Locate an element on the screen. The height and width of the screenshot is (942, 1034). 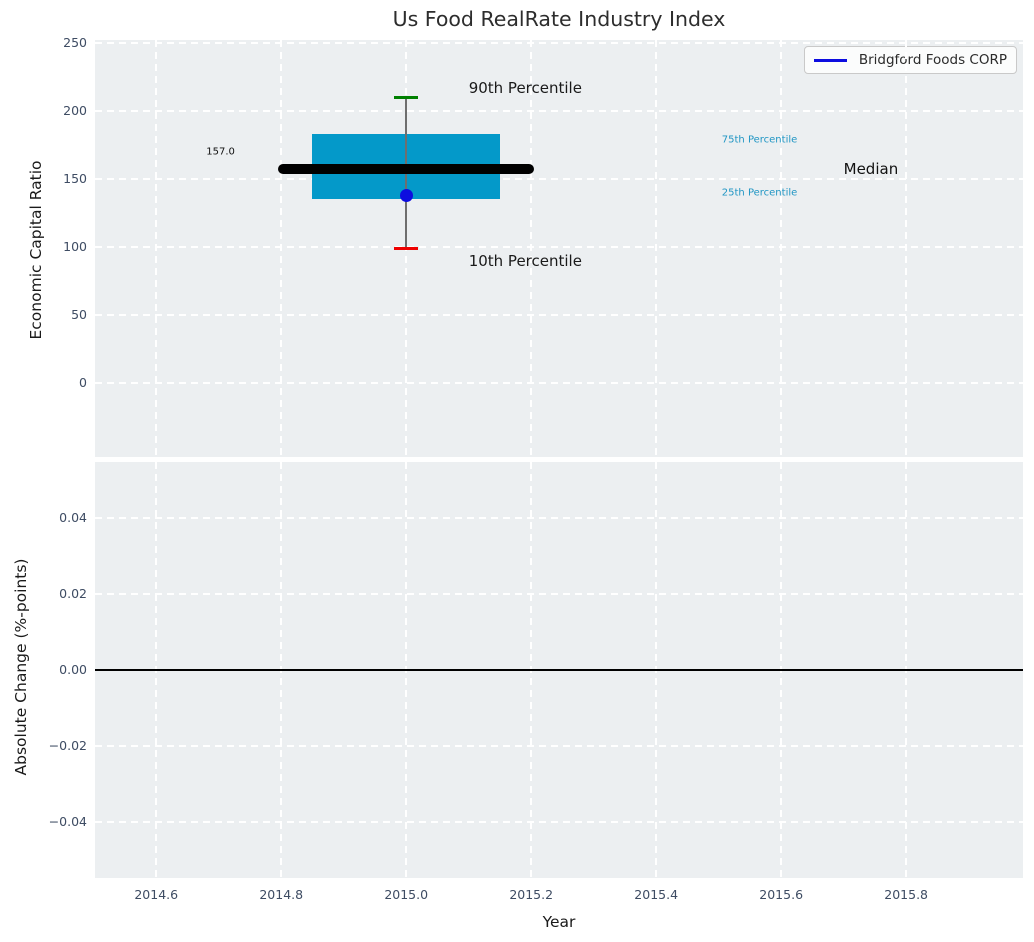
x-tick-label: 2014.8 is located at coordinates (281, 894).